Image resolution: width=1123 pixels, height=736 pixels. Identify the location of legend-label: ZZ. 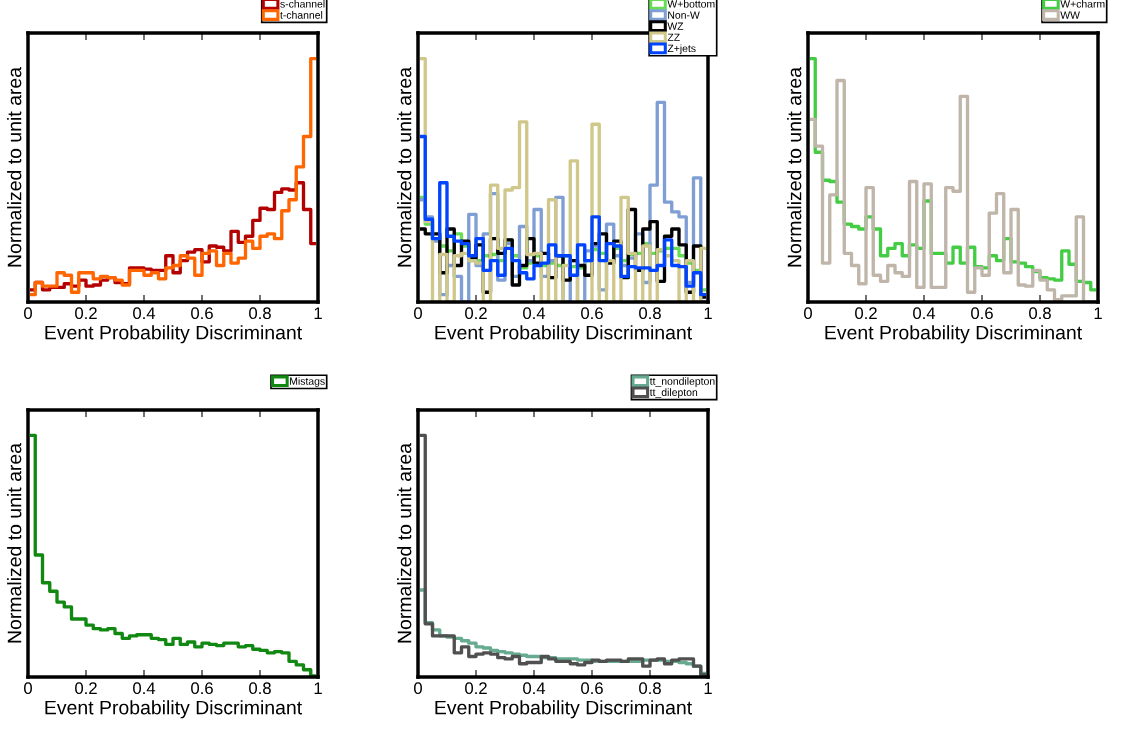
(673, 37).